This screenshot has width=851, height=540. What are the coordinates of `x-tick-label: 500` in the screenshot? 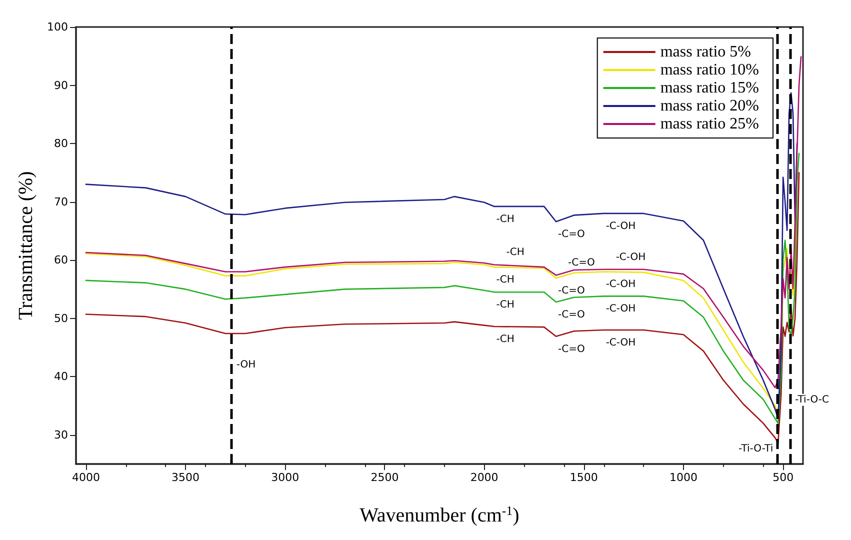 It's located at (783, 477).